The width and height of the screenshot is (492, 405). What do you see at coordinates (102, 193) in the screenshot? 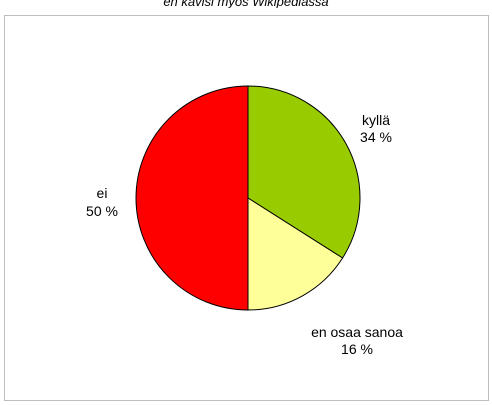
I see `slice-label-ei: ei` at bounding box center [102, 193].